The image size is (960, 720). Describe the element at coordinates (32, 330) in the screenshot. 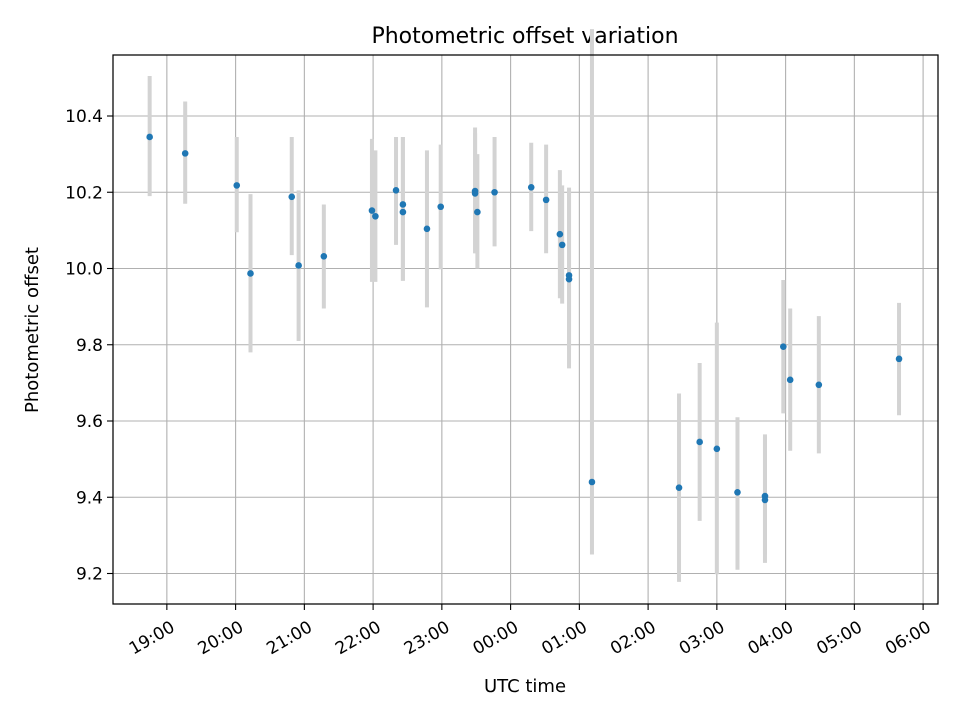

I see `y-axis-label: Photometric offset` at that location.